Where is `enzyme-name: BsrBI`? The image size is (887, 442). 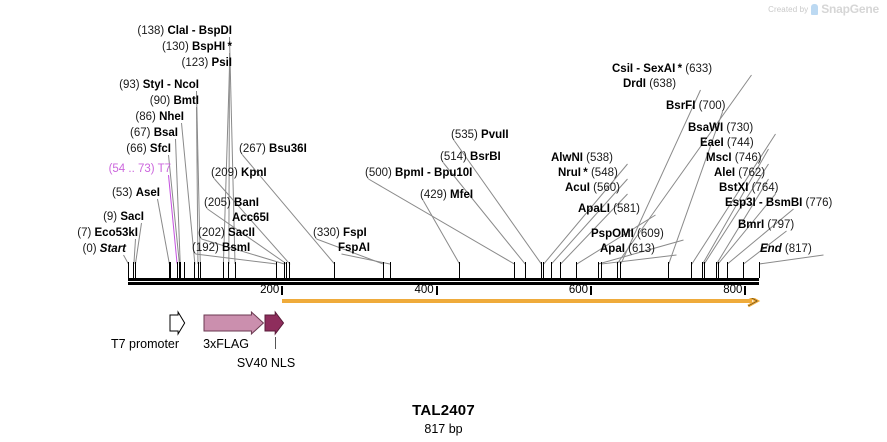
enzyme-name: BsrBI is located at coordinates (485, 157).